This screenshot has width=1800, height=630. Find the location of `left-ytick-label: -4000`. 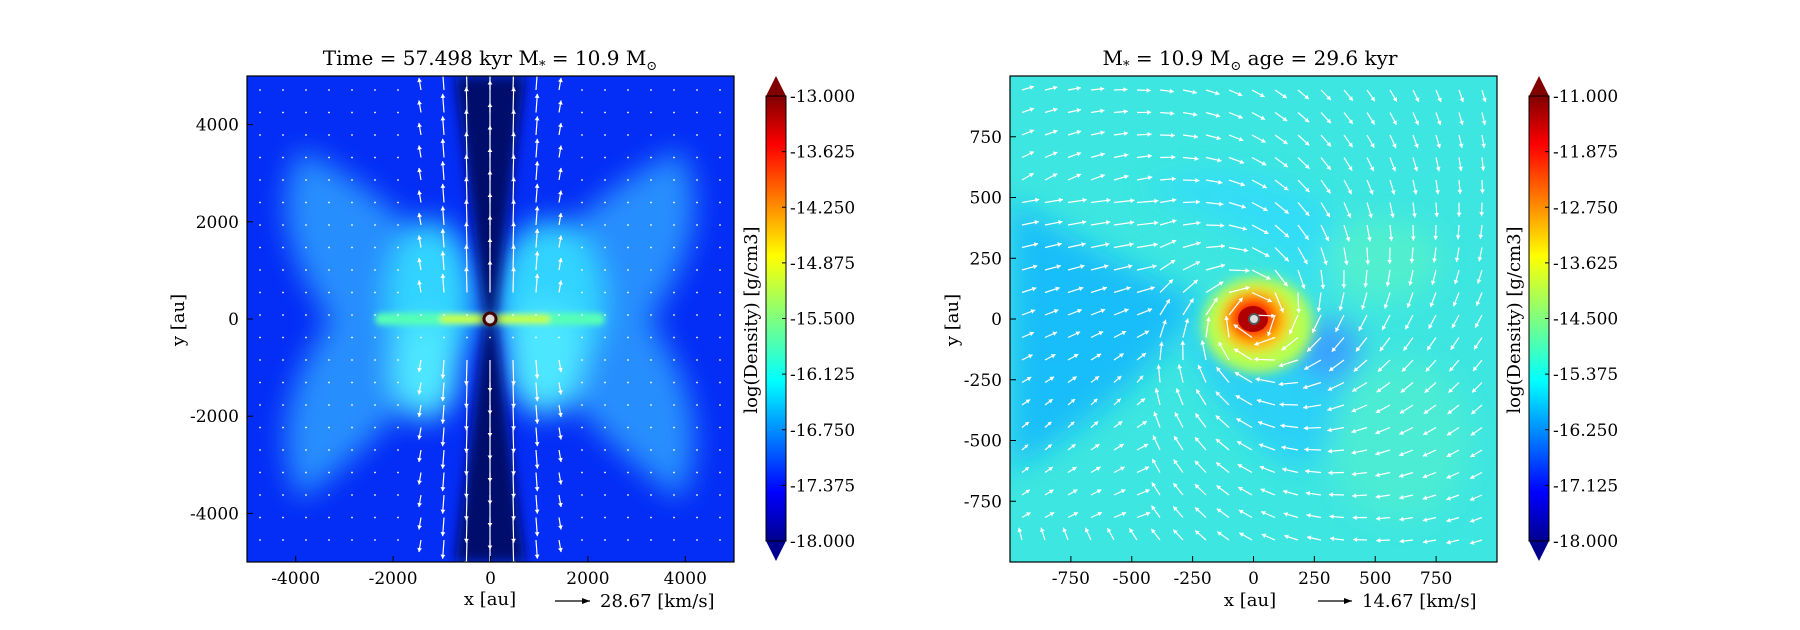

left-ytick-label: -4000 is located at coordinates (214, 514).